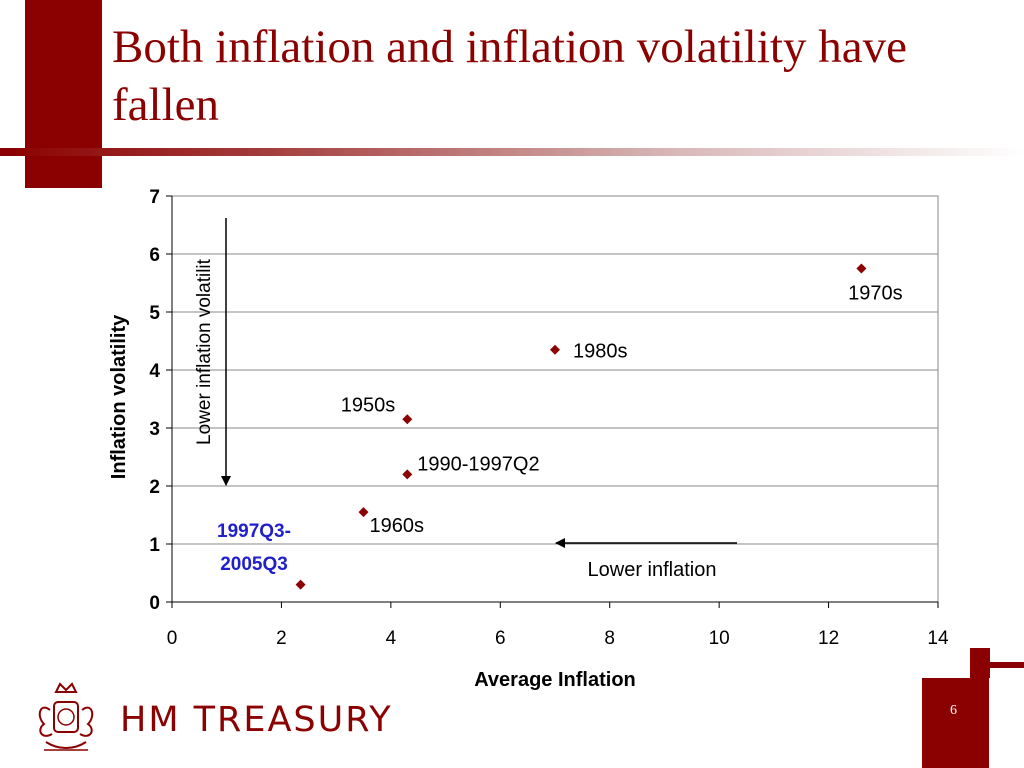  Describe the element at coordinates (281, 638) in the screenshot. I see `x-tick-label: 2` at that location.